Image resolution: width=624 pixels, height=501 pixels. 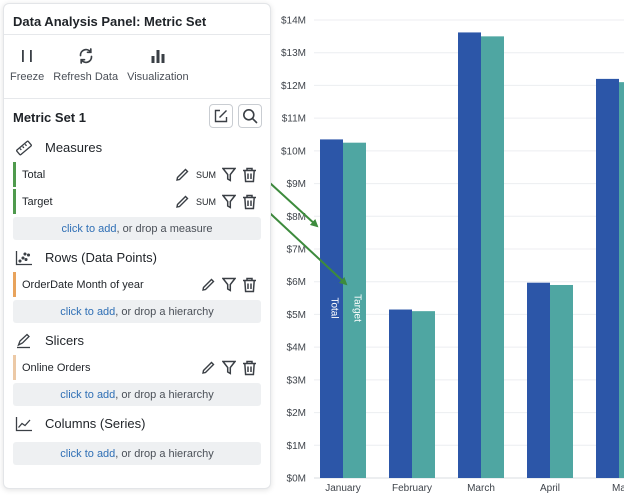 I want to click on x-tick-label: Ma, so click(x=618, y=488).